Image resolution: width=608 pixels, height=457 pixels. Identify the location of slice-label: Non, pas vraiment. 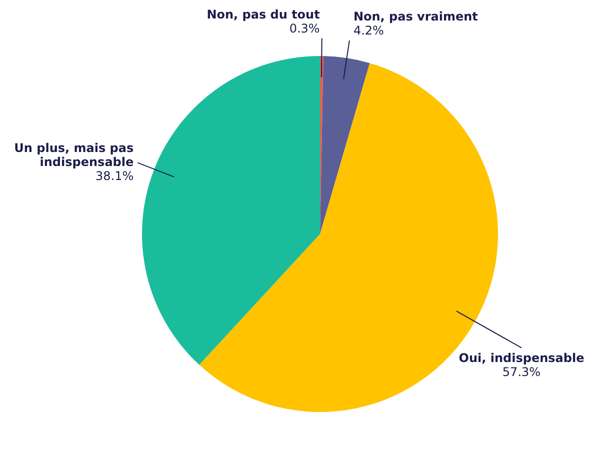
(415, 17).